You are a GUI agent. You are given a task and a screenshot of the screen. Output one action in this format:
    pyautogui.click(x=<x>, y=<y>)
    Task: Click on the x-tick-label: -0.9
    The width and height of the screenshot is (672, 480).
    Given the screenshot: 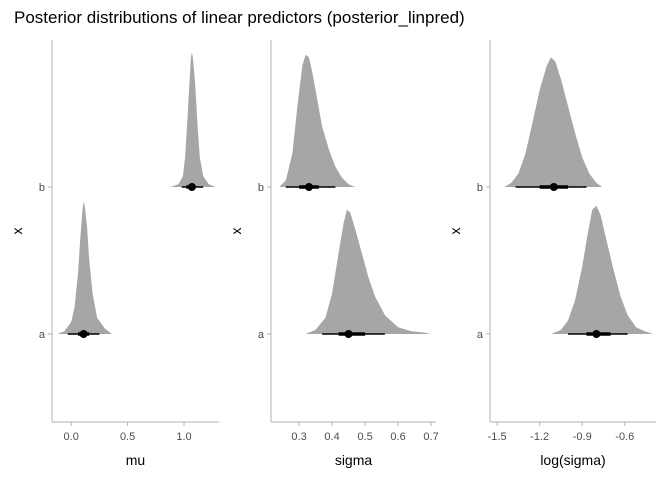 What is the action you would take?
    pyautogui.click(x=582, y=437)
    